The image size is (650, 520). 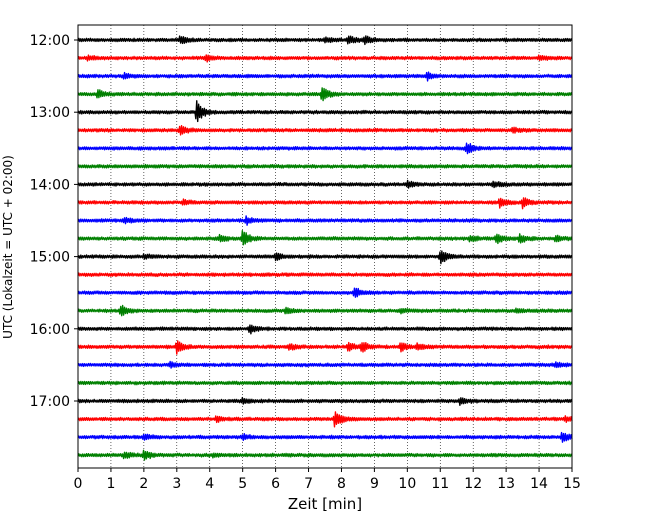 What do you see at coordinates (50, 185) in the screenshot?
I see `y-tick-label: 14:00` at bounding box center [50, 185].